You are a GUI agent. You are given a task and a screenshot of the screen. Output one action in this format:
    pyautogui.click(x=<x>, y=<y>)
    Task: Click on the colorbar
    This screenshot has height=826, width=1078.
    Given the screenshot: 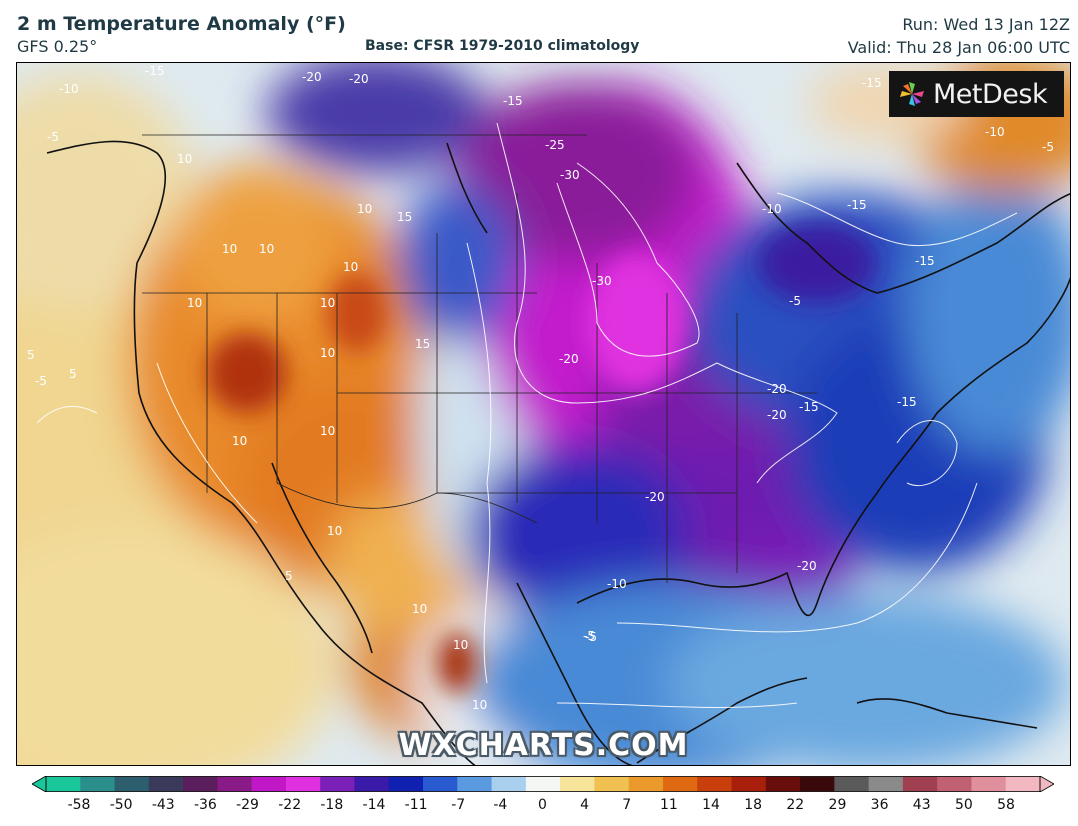 What is the action you would take?
    pyautogui.click(x=543, y=784)
    